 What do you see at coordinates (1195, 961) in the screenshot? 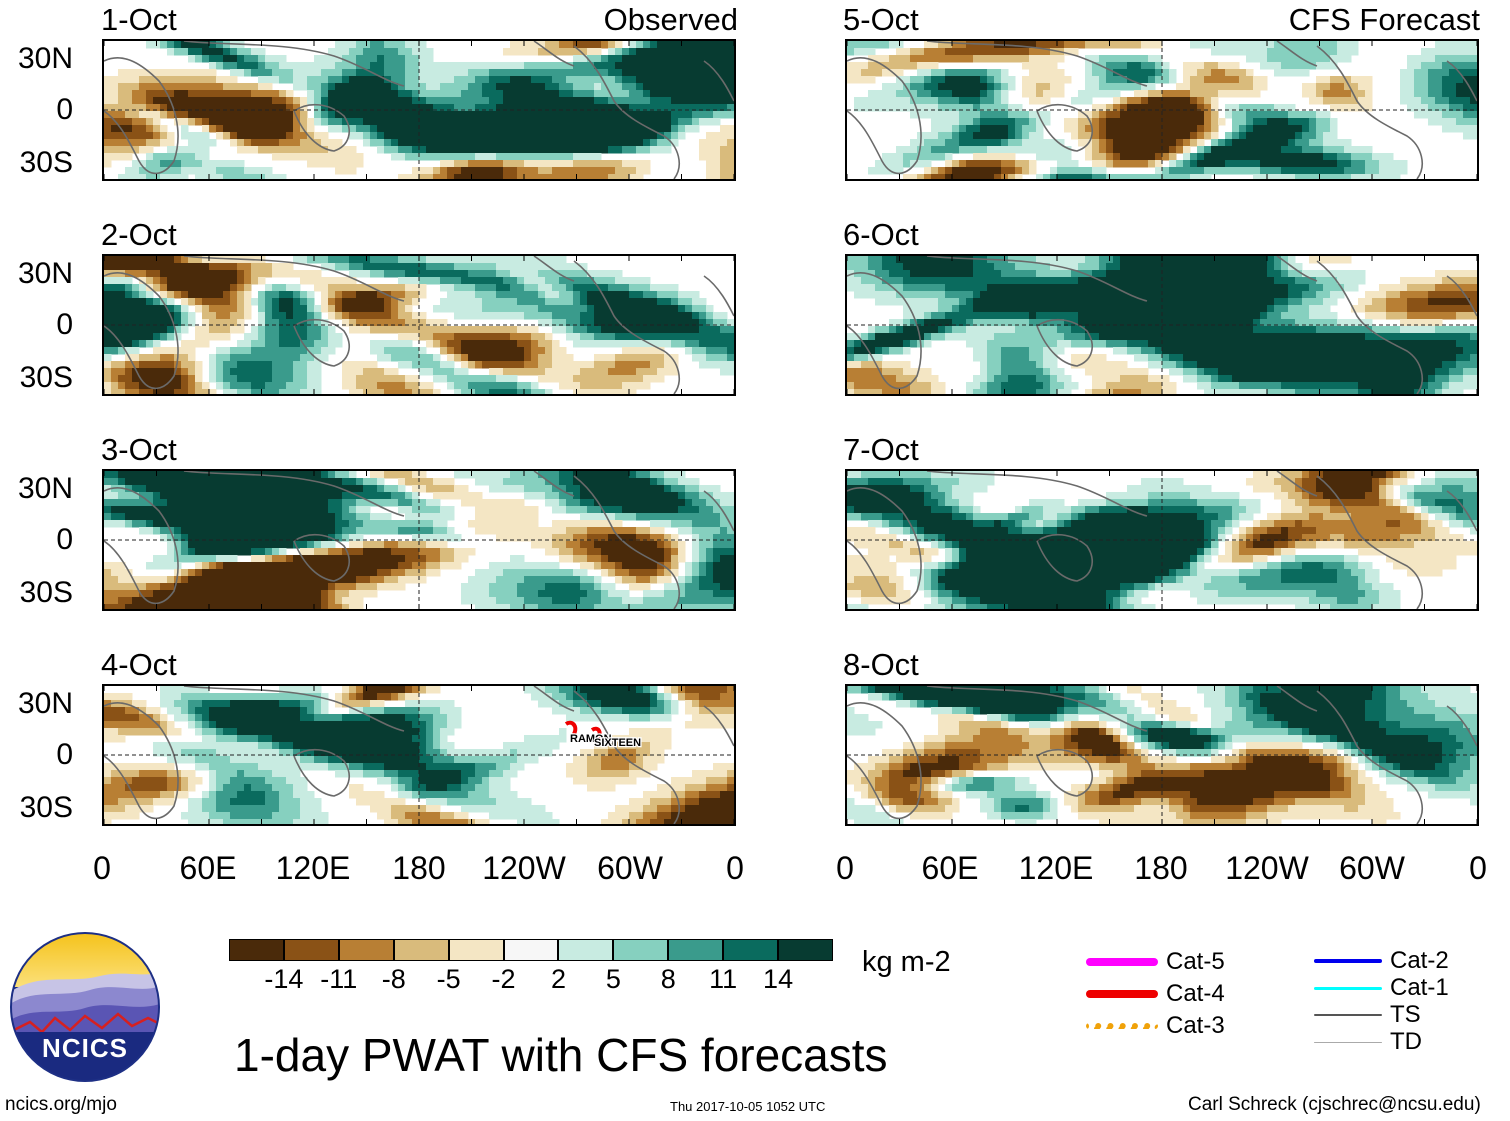
I see `track-legend-label: Cat-5` at bounding box center [1195, 961].